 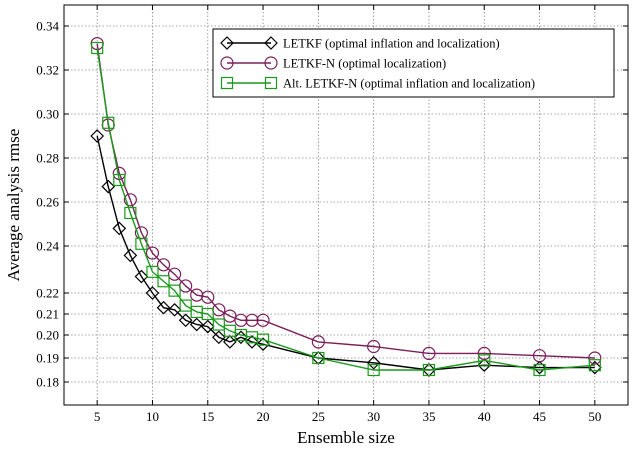 I want to click on legend-entry: LETKF-N (optimal localization), so click(x=333, y=63).